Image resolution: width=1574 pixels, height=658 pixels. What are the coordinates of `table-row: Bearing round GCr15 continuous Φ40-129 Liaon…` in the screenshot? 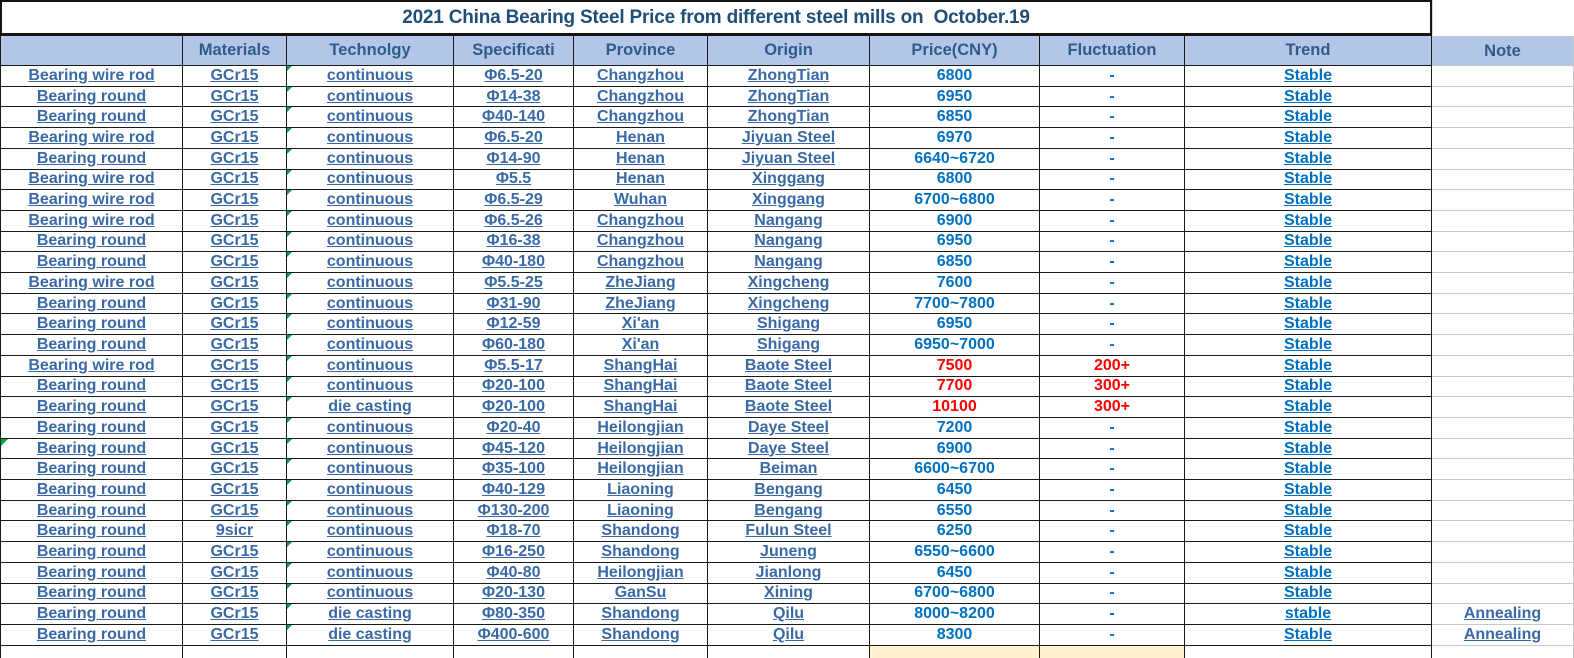 It's located at (787, 490).